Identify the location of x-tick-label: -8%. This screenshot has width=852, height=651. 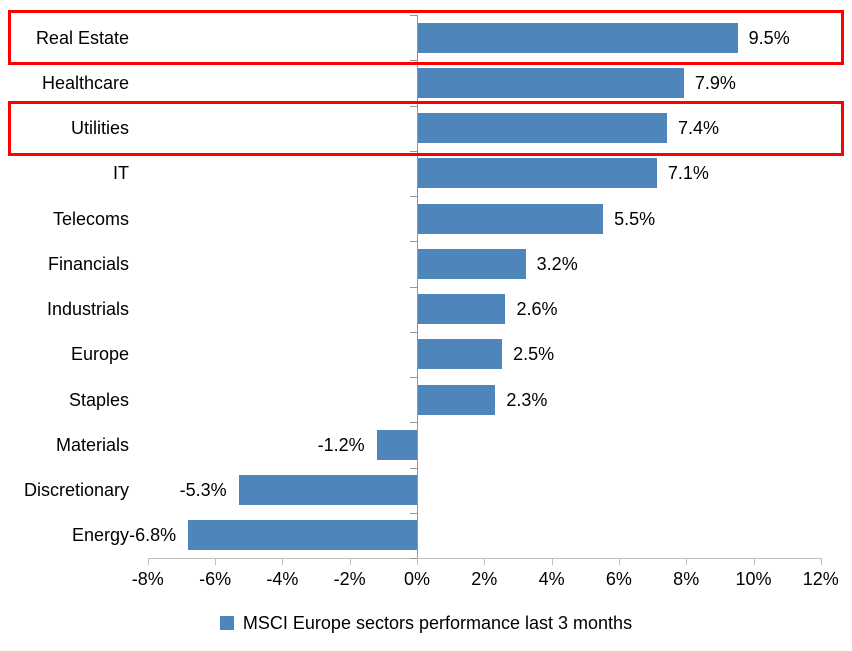
(147, 579).